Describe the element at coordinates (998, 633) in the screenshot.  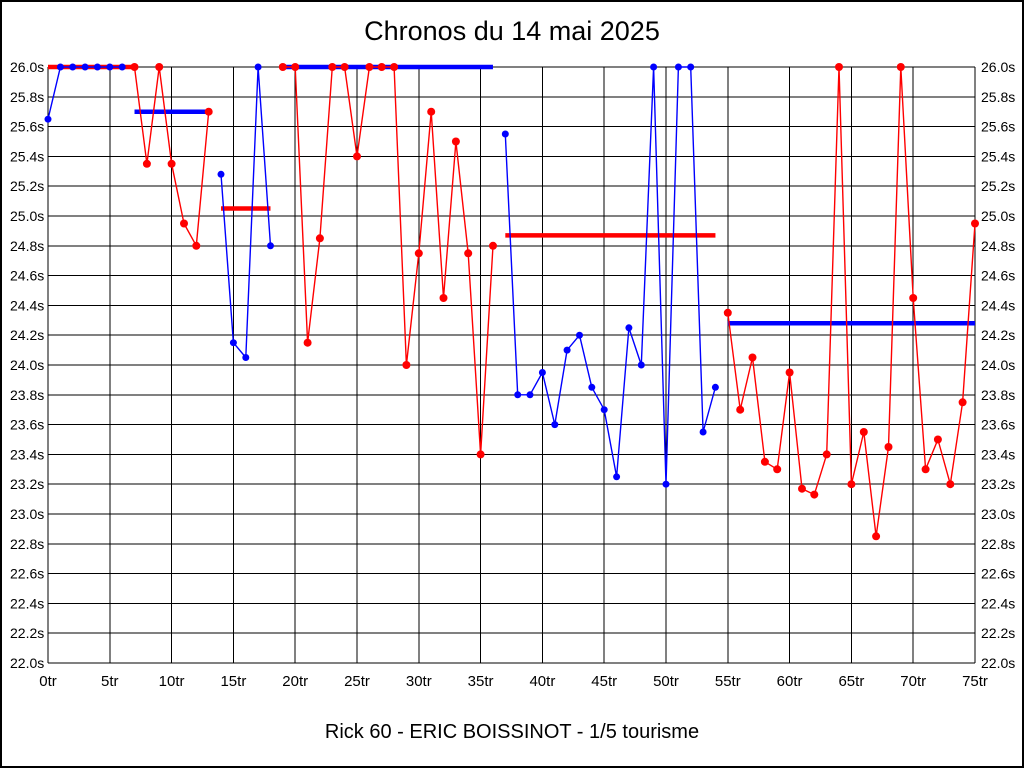
I see `y-tick-label-right: 22.2s` at that location.